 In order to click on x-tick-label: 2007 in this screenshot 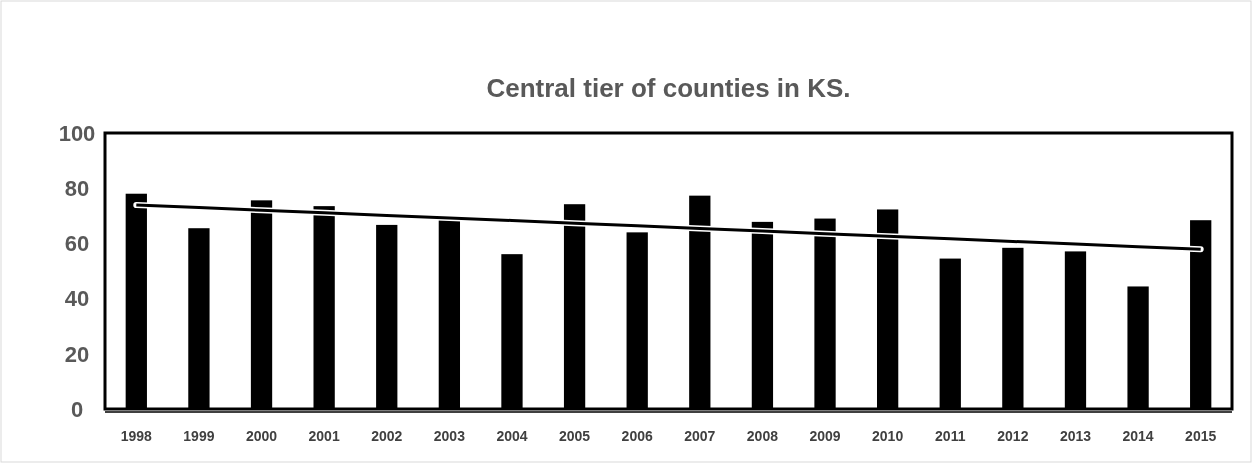, I will do `click(700, 436)`.